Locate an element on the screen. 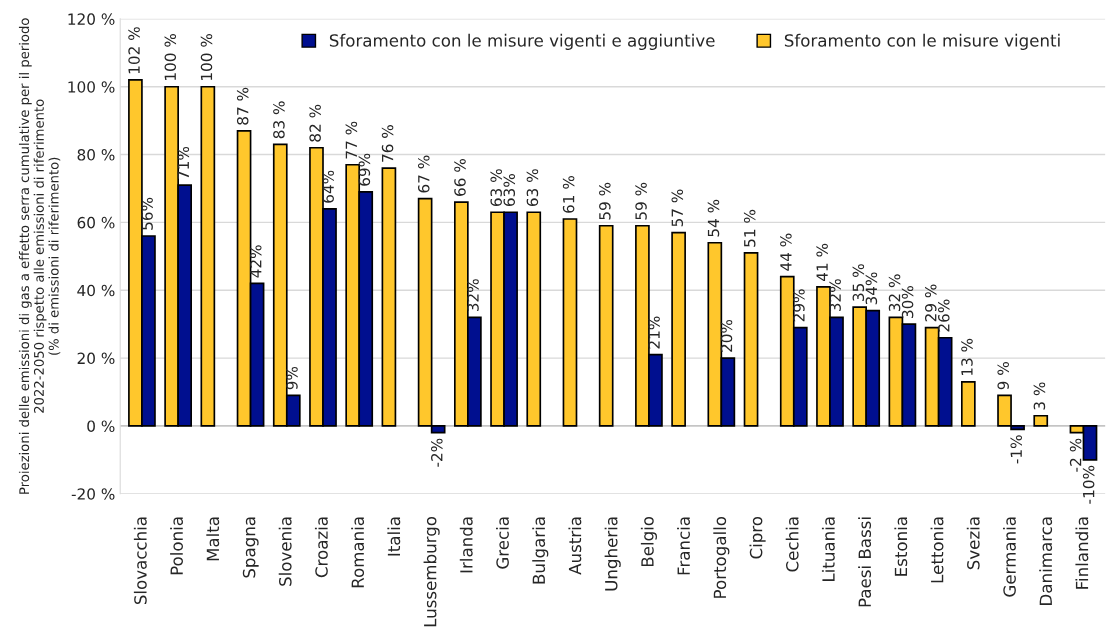 This screenshot has width=1113, height=629. y-axis-title: Proiezioni delle emissioni di gas a effetto serra cumulative per il periodo 2022-2050 rispetto alle emissioni di riferimento (% di emissioni di riferimento) is located at coordinates (39, 256).